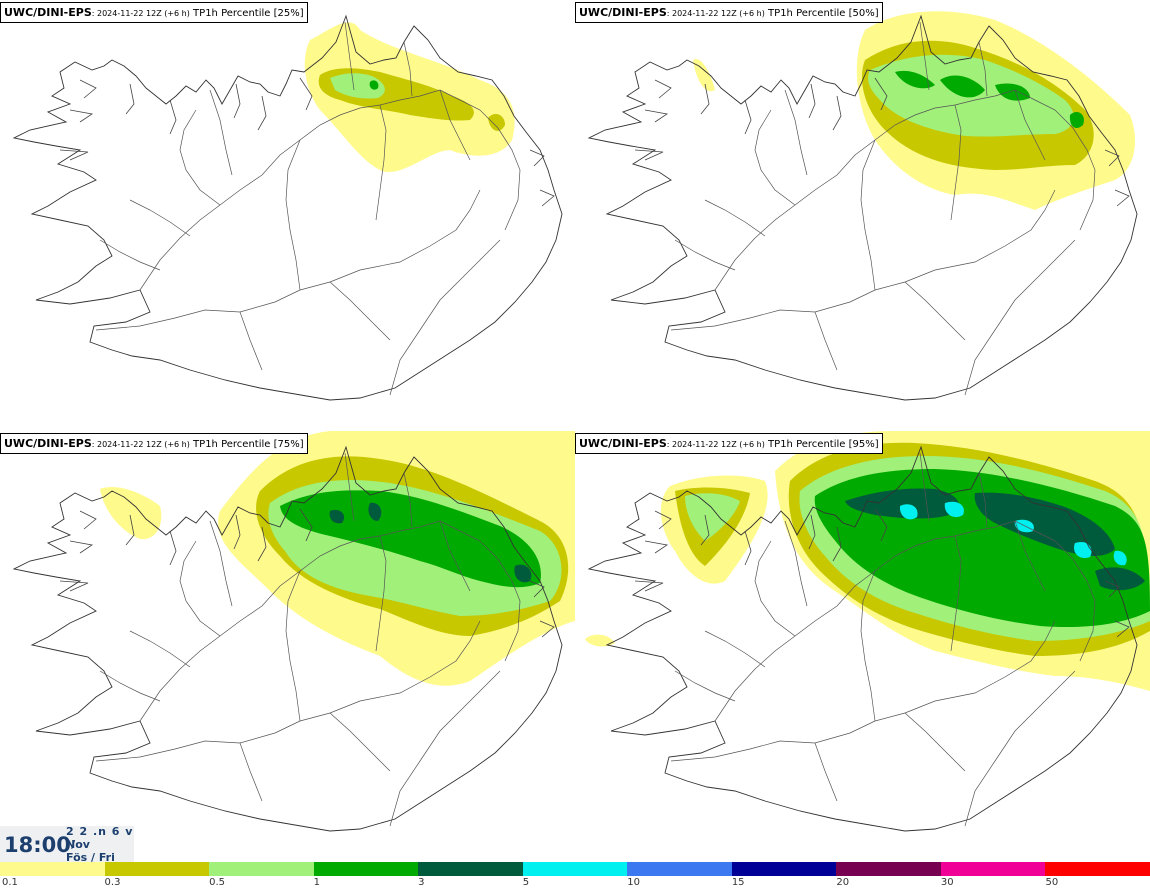  I want to click on legend-label: 0.1, so click(10, 882).